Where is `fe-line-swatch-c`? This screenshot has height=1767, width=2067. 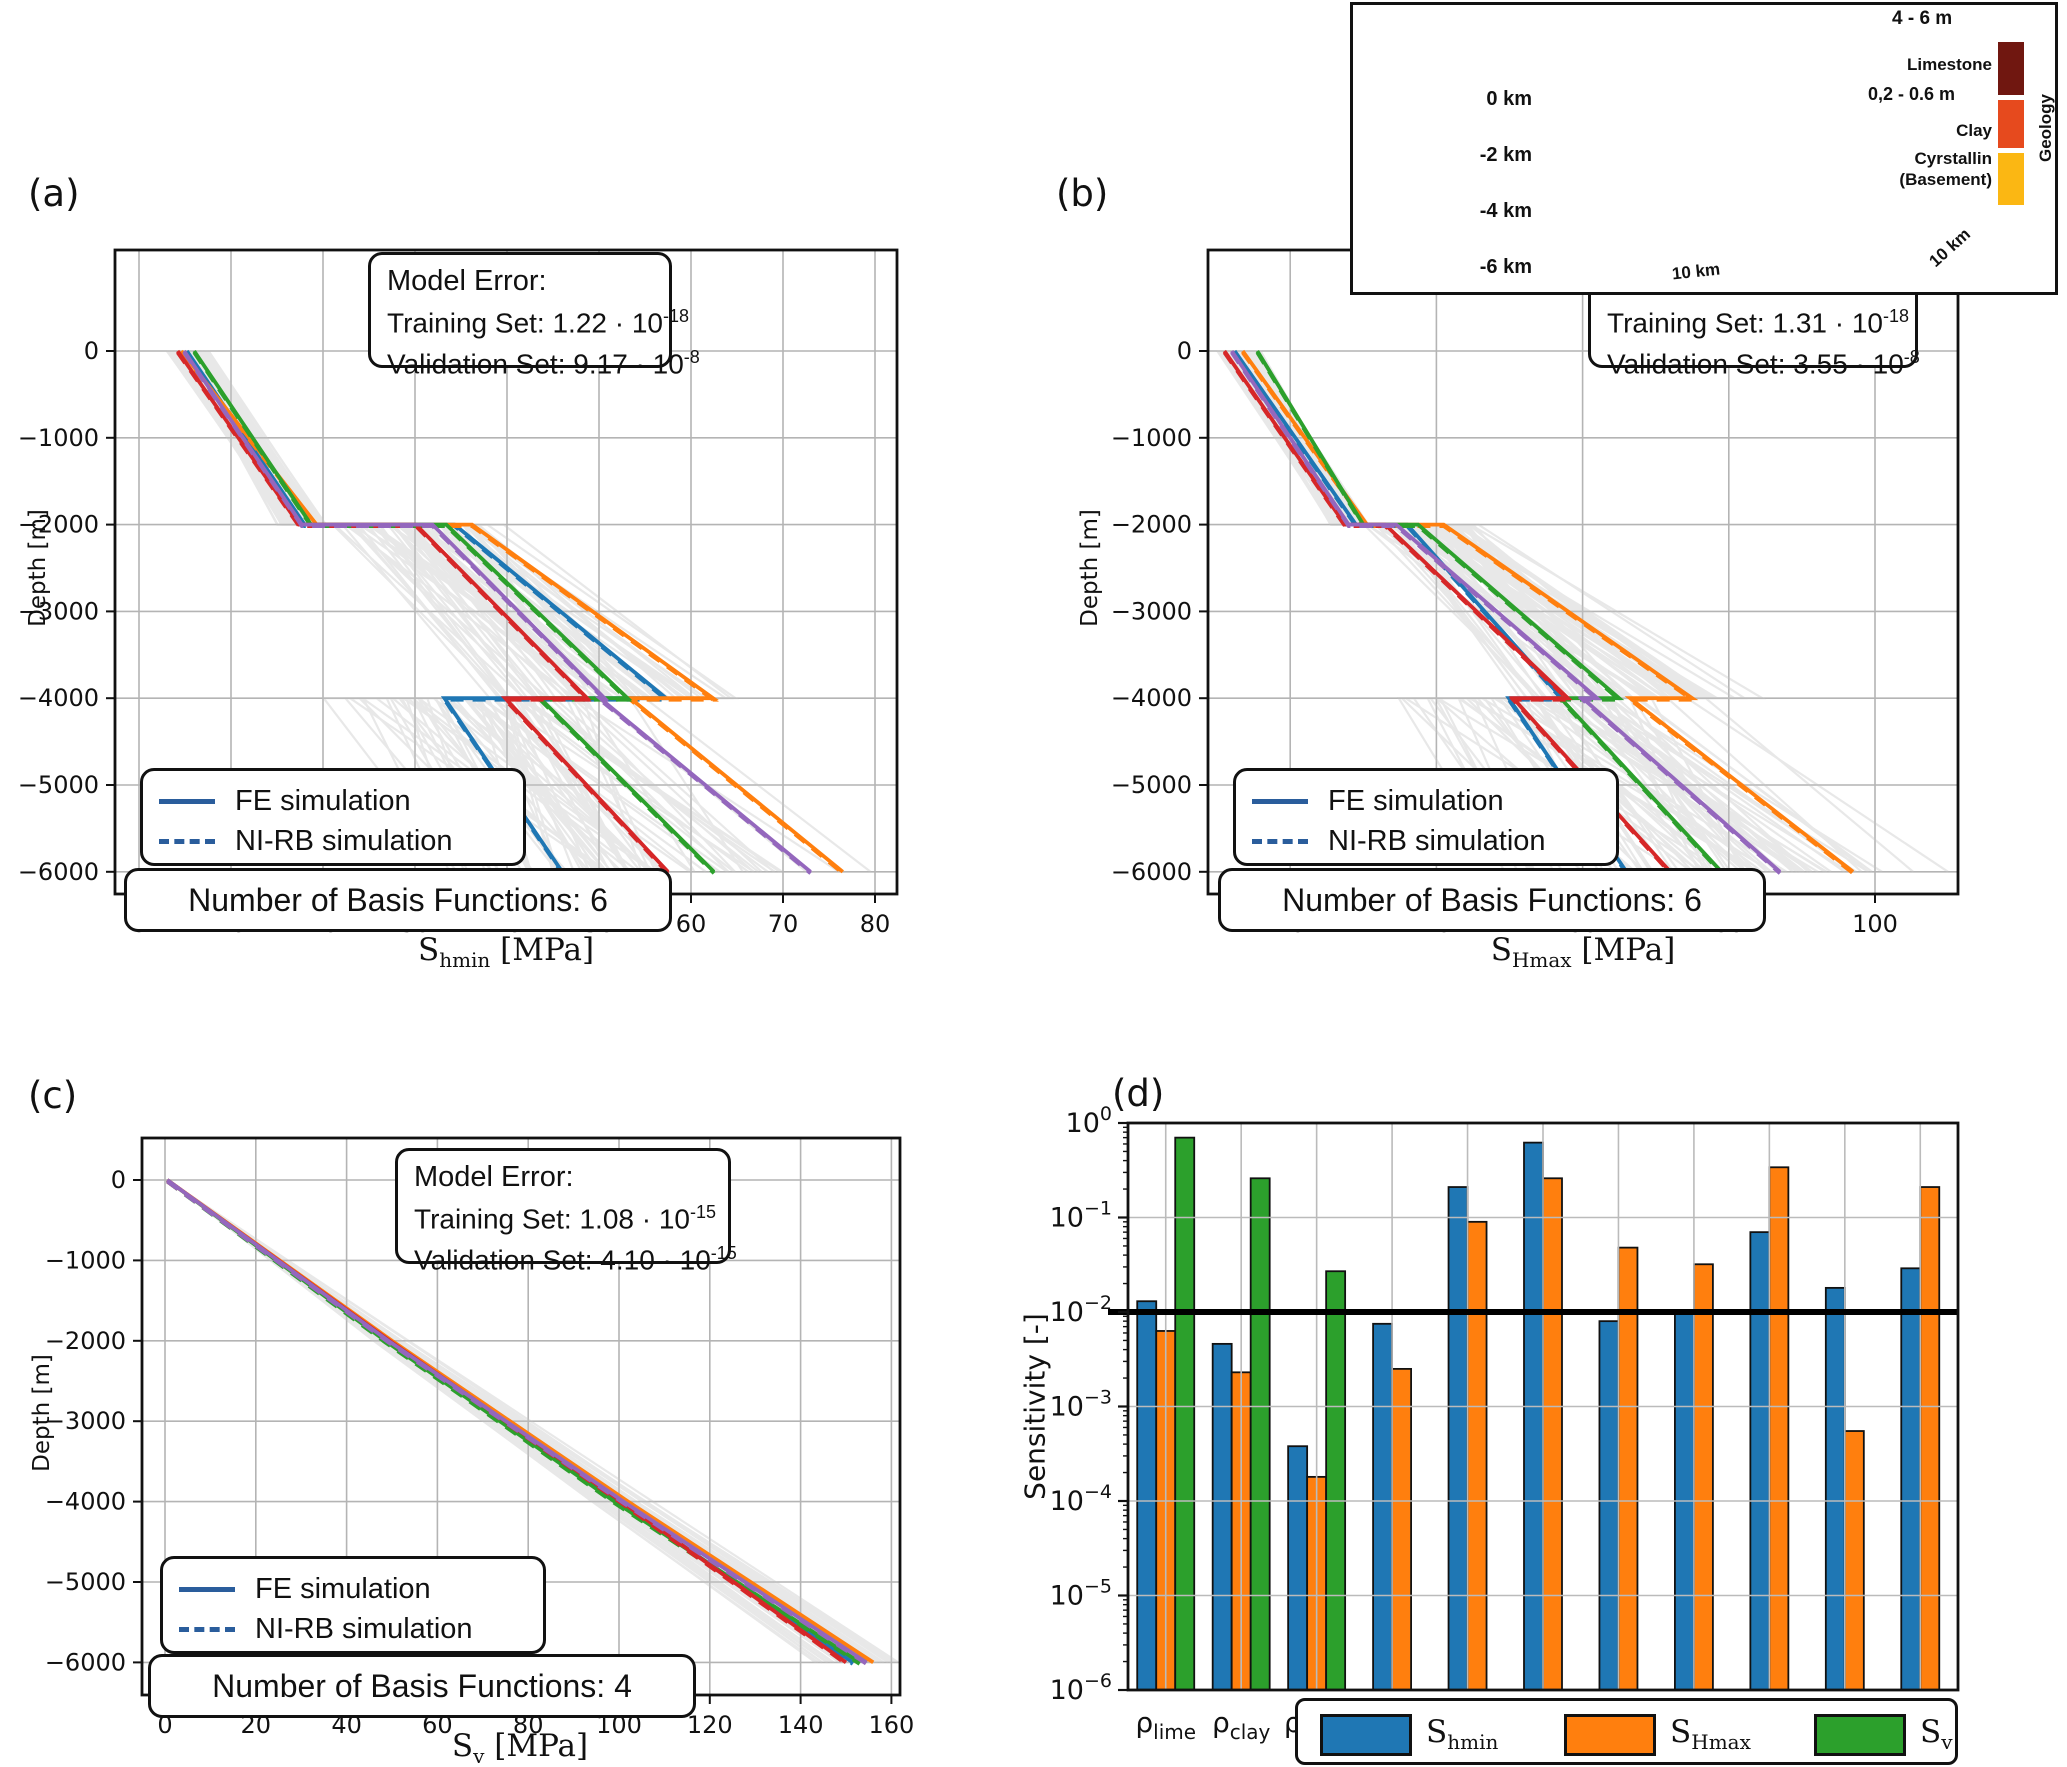 fe-line-swatch-c is located at coordinates (207, 1589).